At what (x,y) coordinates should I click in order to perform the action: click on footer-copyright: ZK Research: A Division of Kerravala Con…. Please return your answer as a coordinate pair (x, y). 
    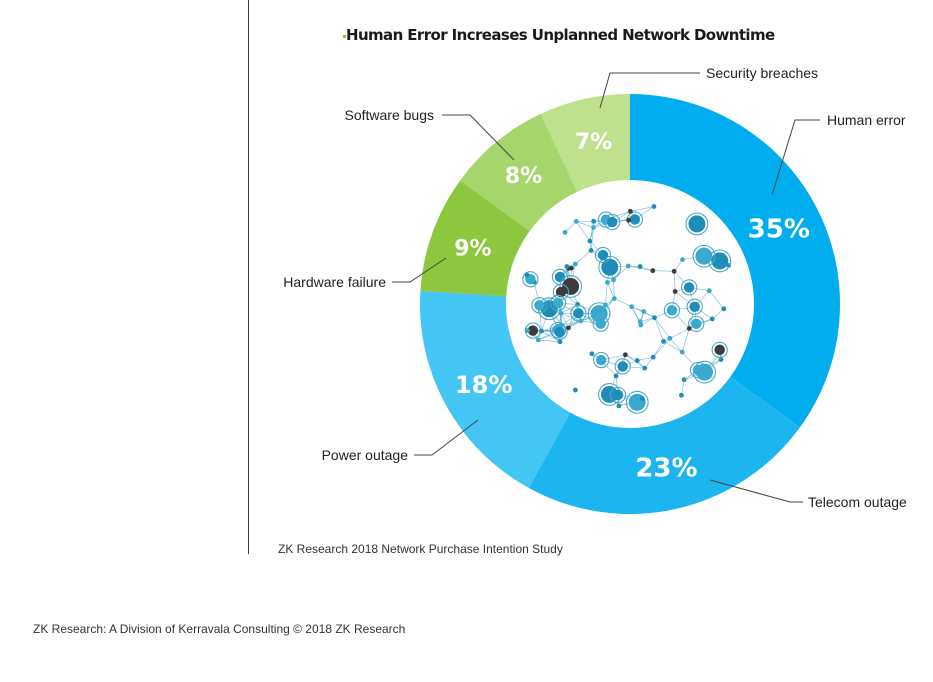
    Looking at the image, I should click on (219, 629).